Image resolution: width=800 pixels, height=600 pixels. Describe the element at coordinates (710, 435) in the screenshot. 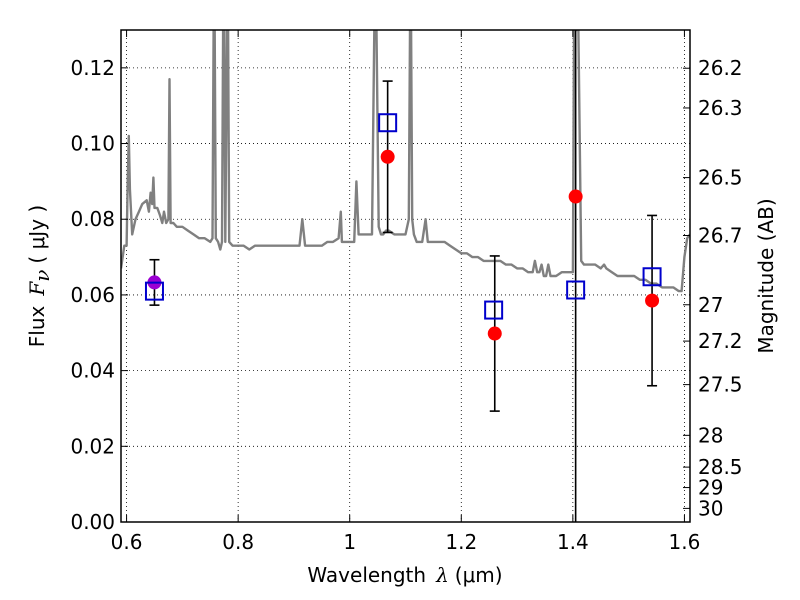

I see `right-tick-label: 28` at that location.